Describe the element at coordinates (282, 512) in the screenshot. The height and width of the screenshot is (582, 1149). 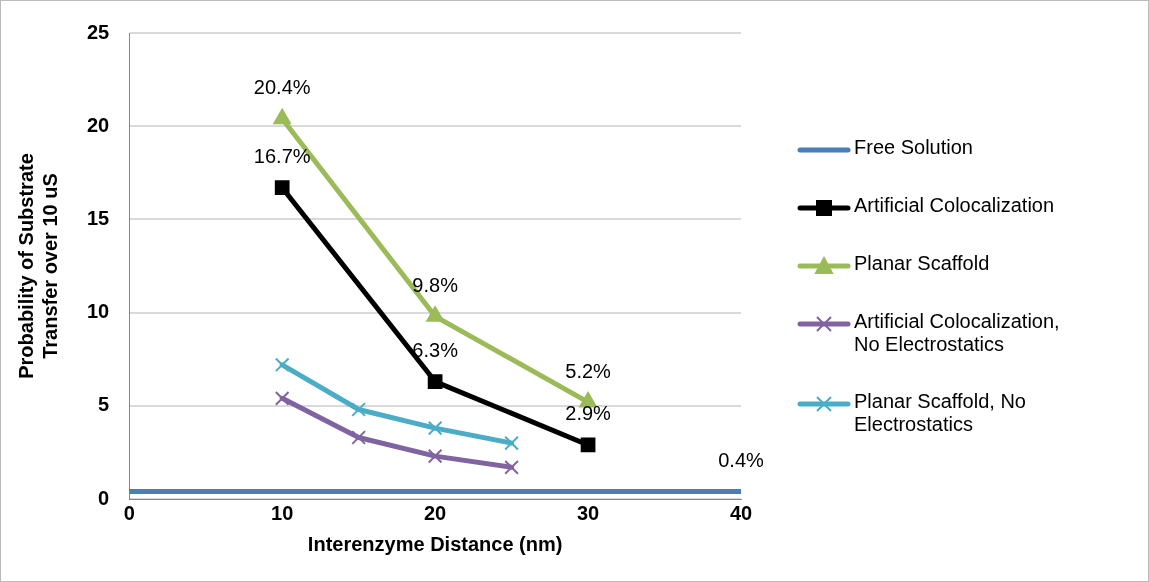
I see `x-tick-label: 10` at that location.